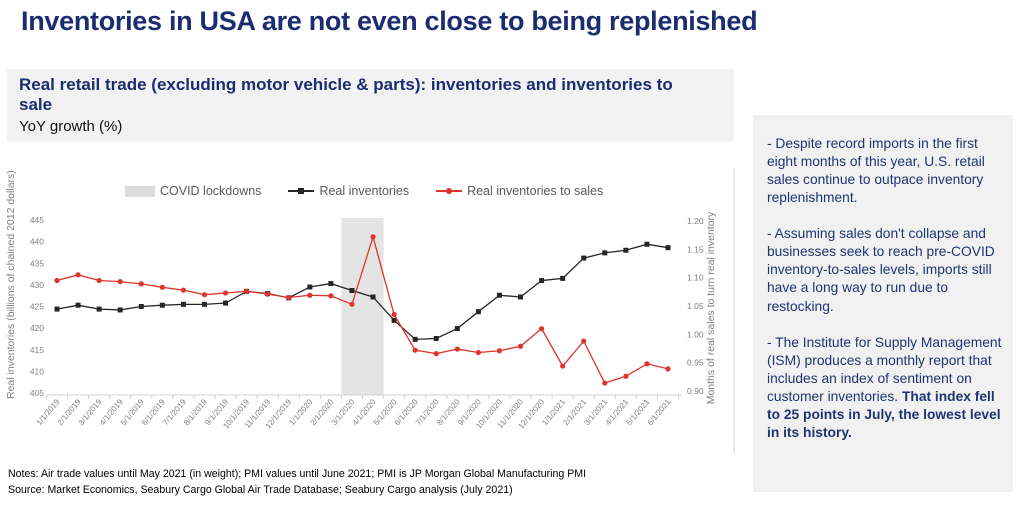  Describe the element at coordinates (695, 363) in the screenshot. I see `right-axis-tick-label: 0.95` at that location.